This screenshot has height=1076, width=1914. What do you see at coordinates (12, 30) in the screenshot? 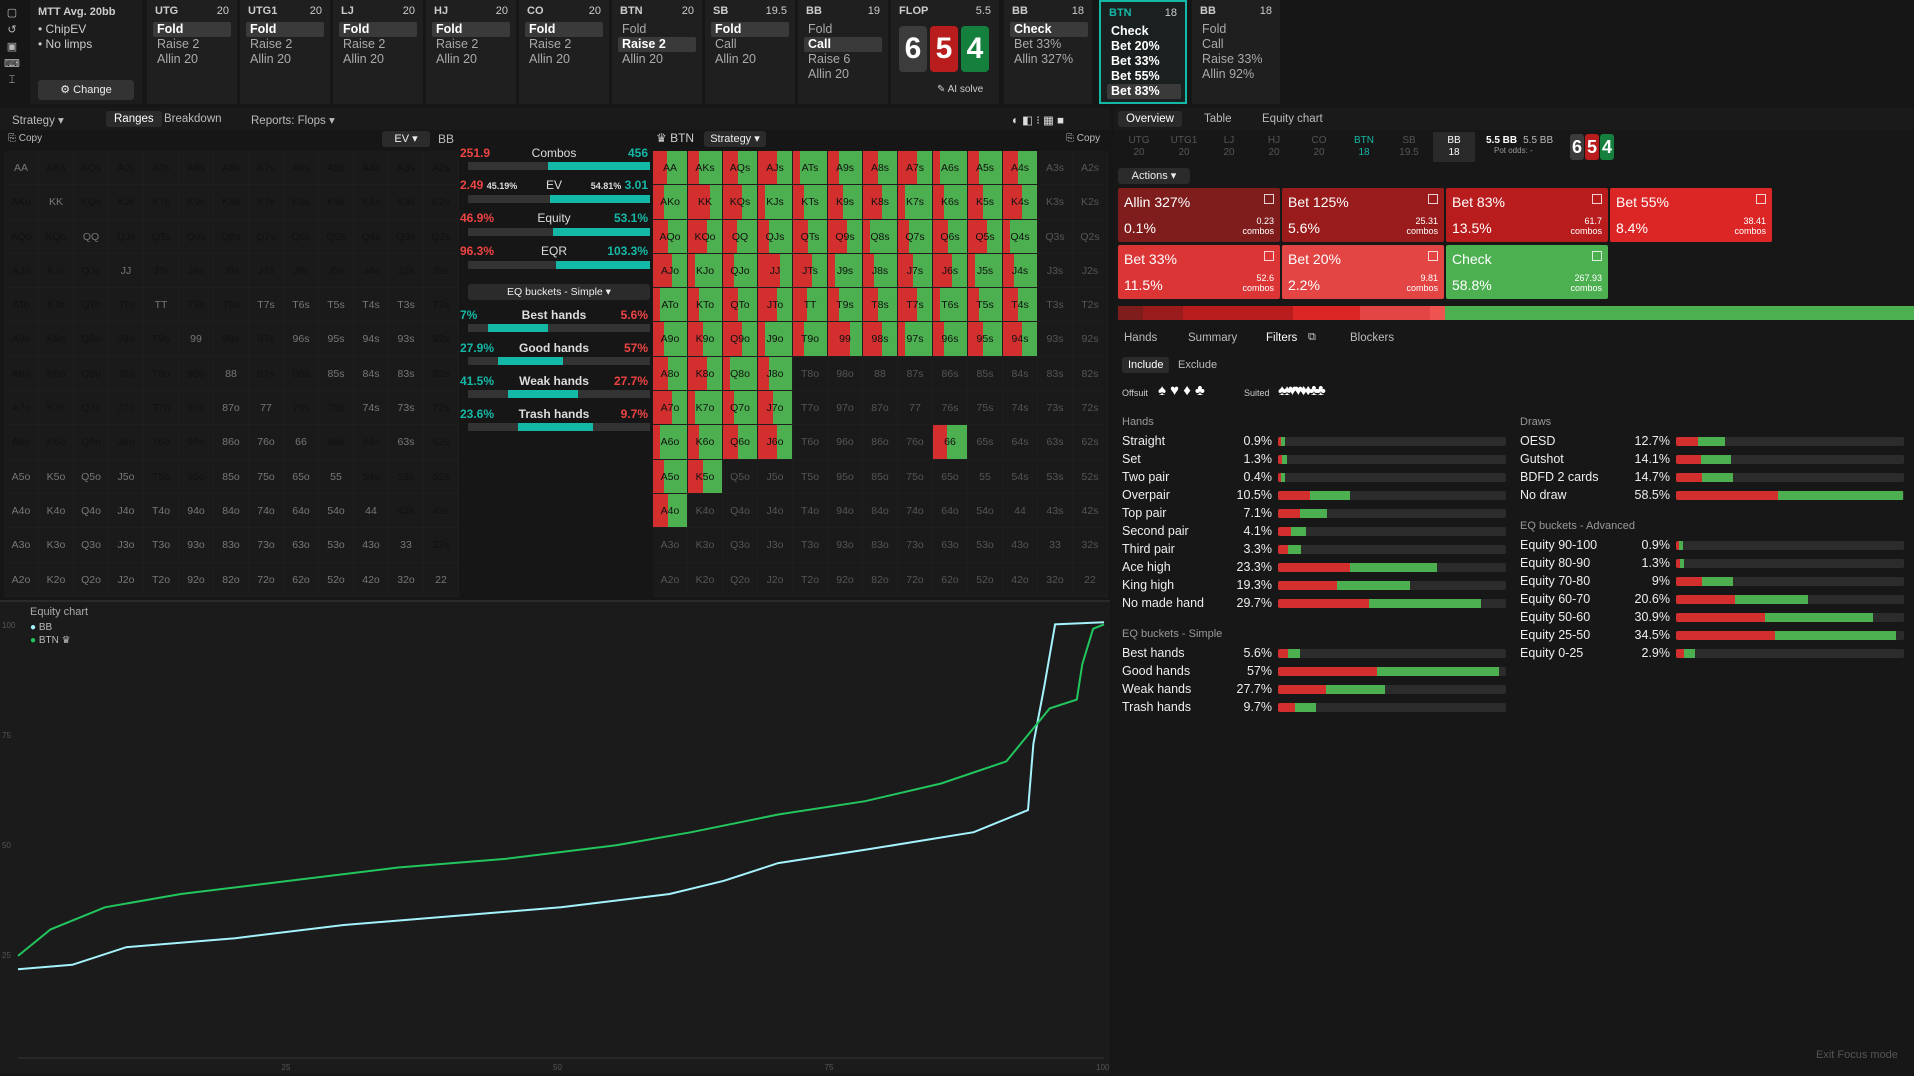
I see `undo-icon: ↺` at bounding box center [12, 30].